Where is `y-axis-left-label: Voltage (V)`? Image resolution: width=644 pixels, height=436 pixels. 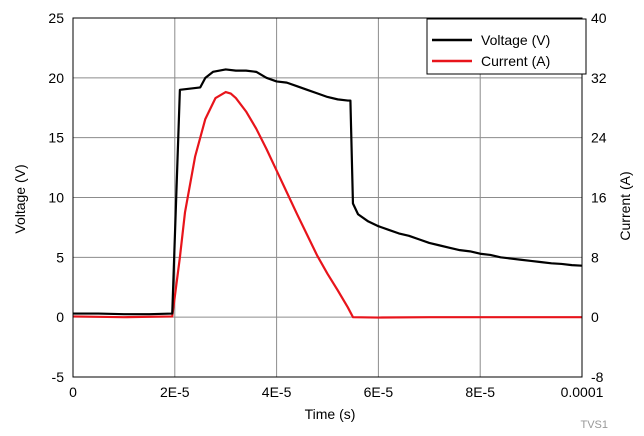
y-axis-left-label: Voltage (V) is located at coordinates (20, 198).